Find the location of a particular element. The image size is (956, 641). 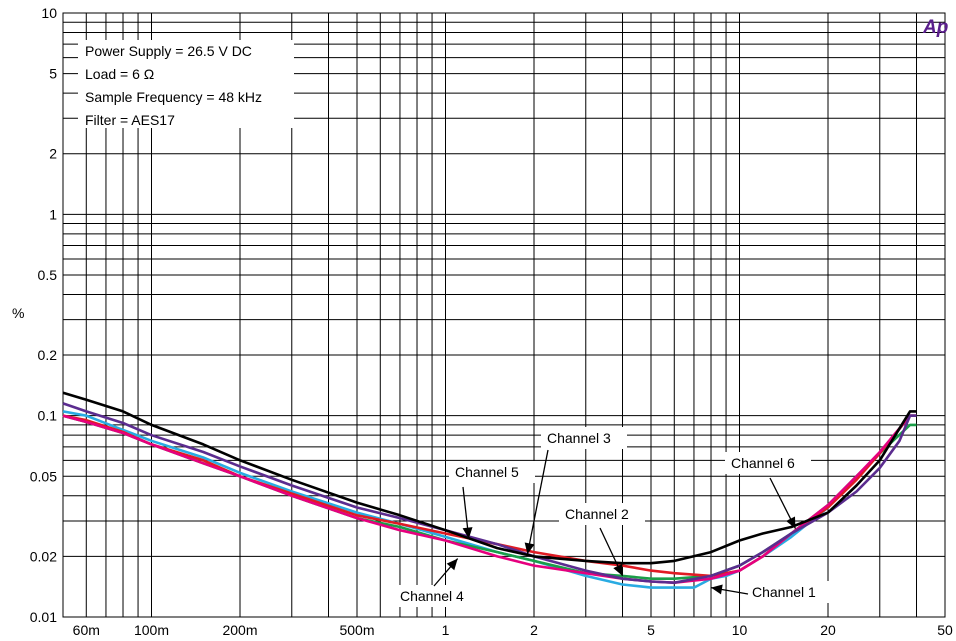

y-tick-label: 0.1 is located at coordinates (48, 416).